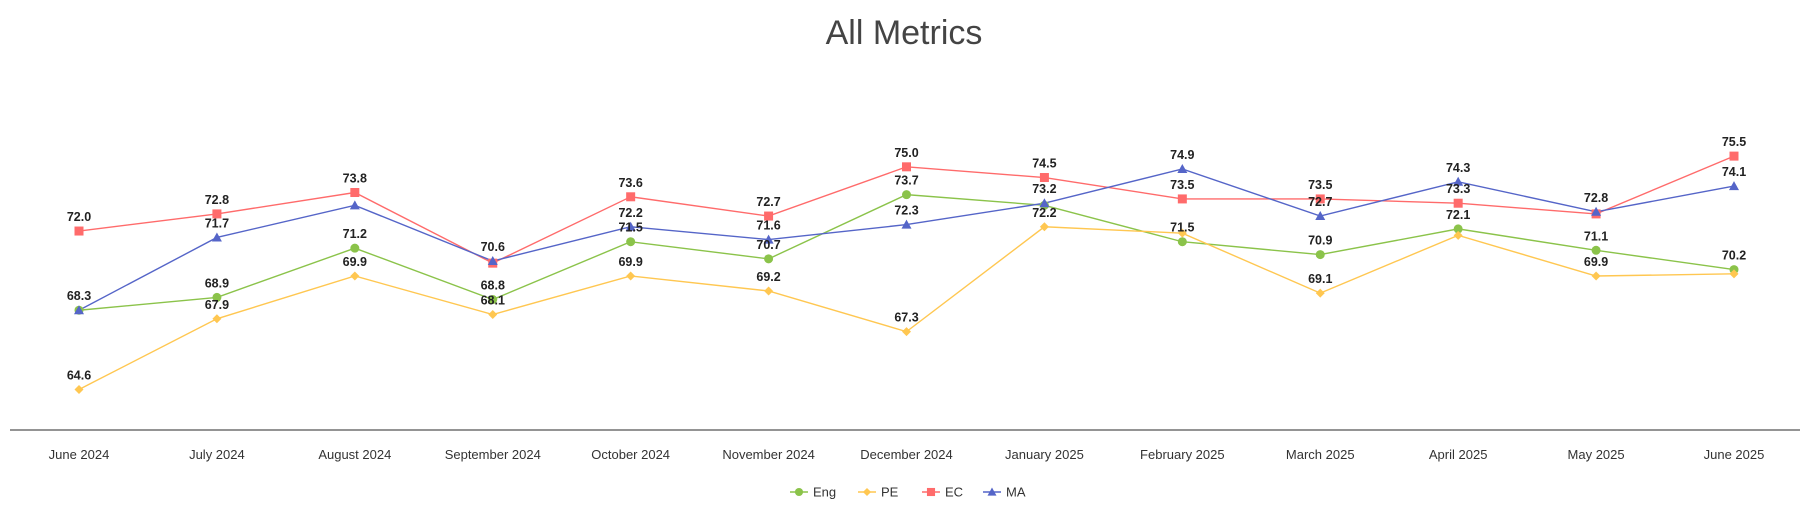 The image size is (1808, 520). Describe the element at coordinates (1596, 454) in the screenshot. I see `x-tick-label: May 2025` at that location.